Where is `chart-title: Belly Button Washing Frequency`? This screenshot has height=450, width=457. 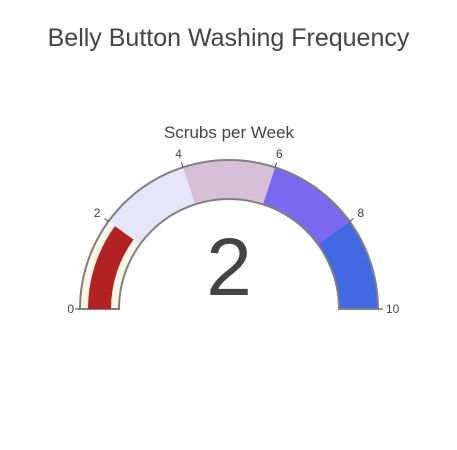 chart-title: Belly Button Washing Frequency is located at coordinates (228, 38).